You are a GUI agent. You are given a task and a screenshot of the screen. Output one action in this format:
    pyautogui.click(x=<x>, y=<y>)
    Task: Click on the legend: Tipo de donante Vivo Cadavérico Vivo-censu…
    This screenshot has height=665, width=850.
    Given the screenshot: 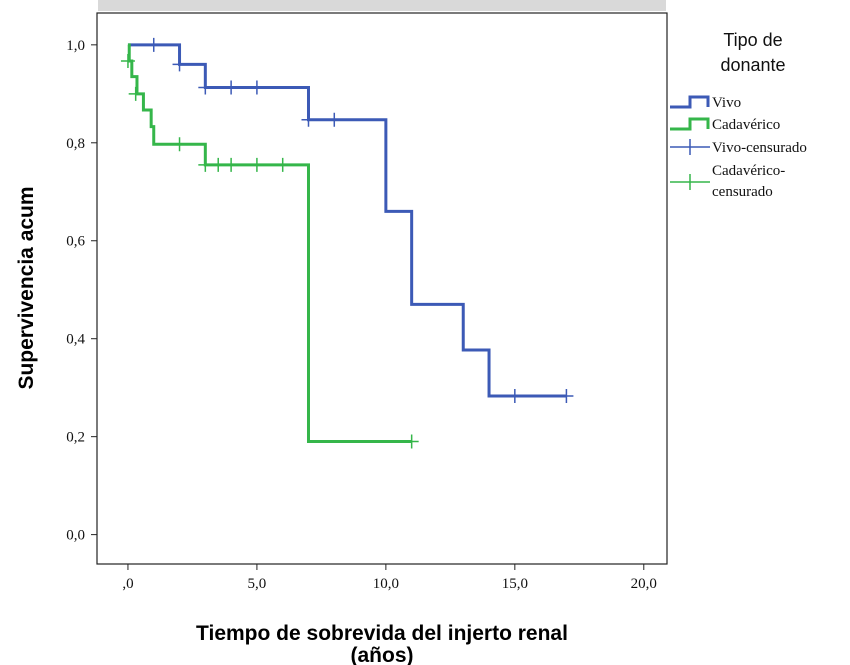 What is the action you would take?
    pyautogui.click(x=738, y=115)
    